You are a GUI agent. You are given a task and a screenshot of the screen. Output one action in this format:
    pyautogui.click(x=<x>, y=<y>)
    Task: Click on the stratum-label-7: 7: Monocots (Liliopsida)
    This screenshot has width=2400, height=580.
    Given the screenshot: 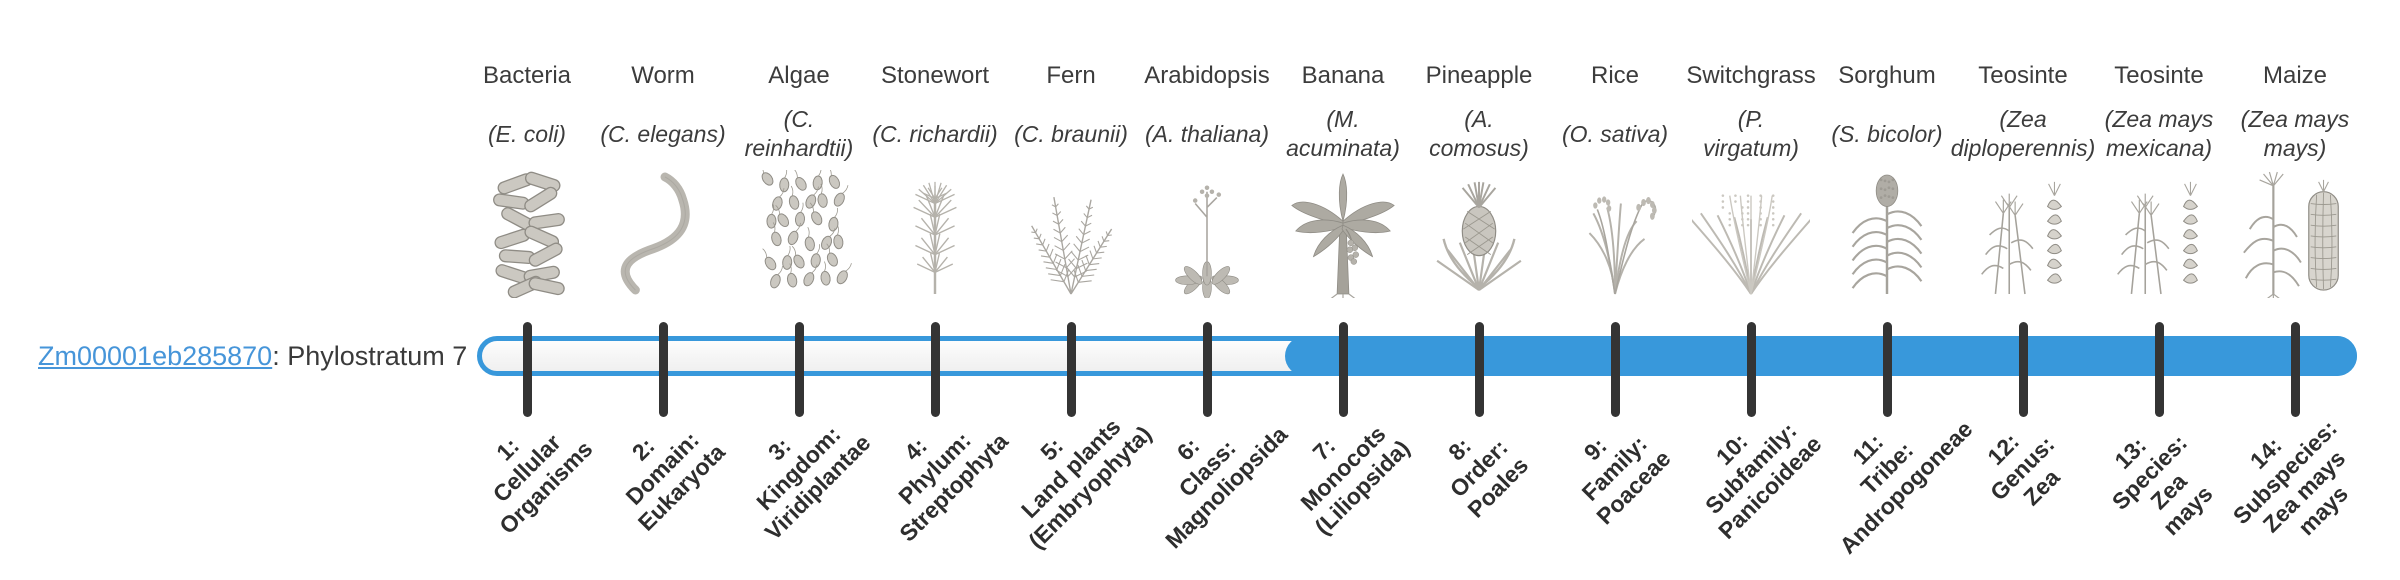 What is the action you would take?
    pyautogui.click(x=1343, y=499)
    